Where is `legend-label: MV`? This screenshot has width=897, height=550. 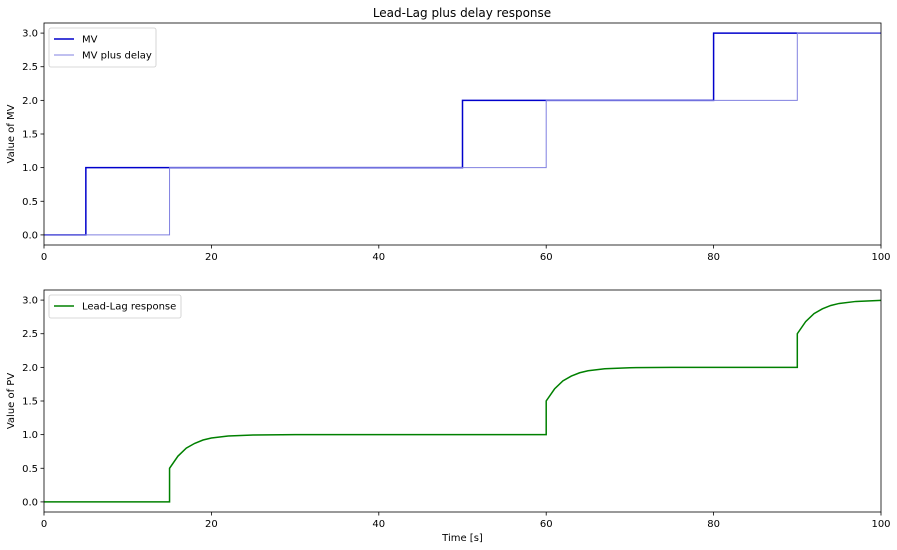 legend-label: MV is located at coordinates (90, 40).